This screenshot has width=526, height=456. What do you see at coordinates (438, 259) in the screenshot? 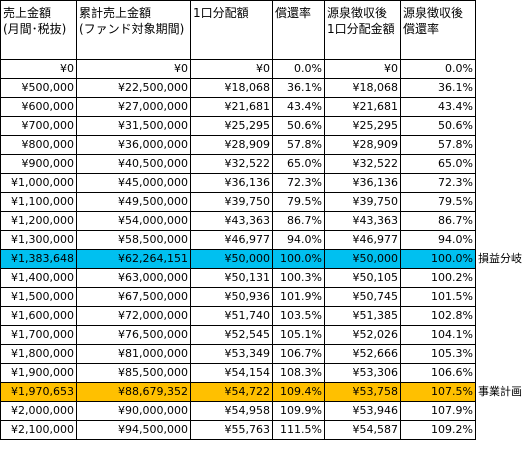
I see `after-tax-redemption-rate-cell: 100.0%` at bounding box center [438, 259].